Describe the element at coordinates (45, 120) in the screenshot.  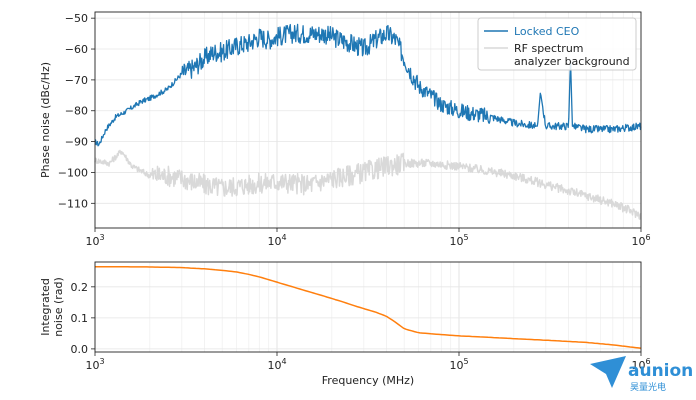
I see `y-axis-title: Phase noise (dBc/Hz)` at that location.